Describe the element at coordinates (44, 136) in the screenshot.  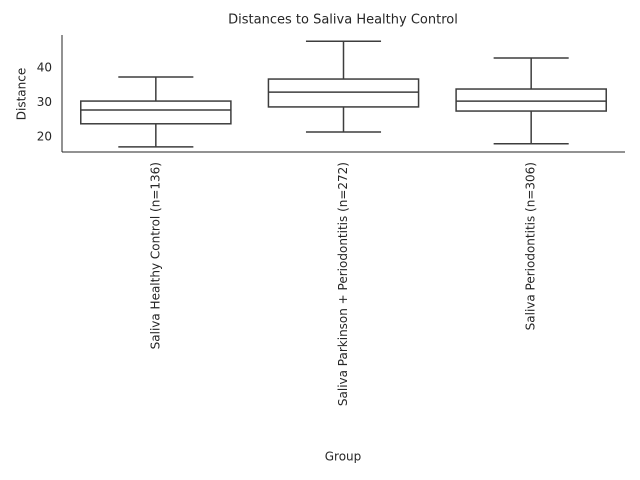
I see `y-tick-label: 20` at that location.